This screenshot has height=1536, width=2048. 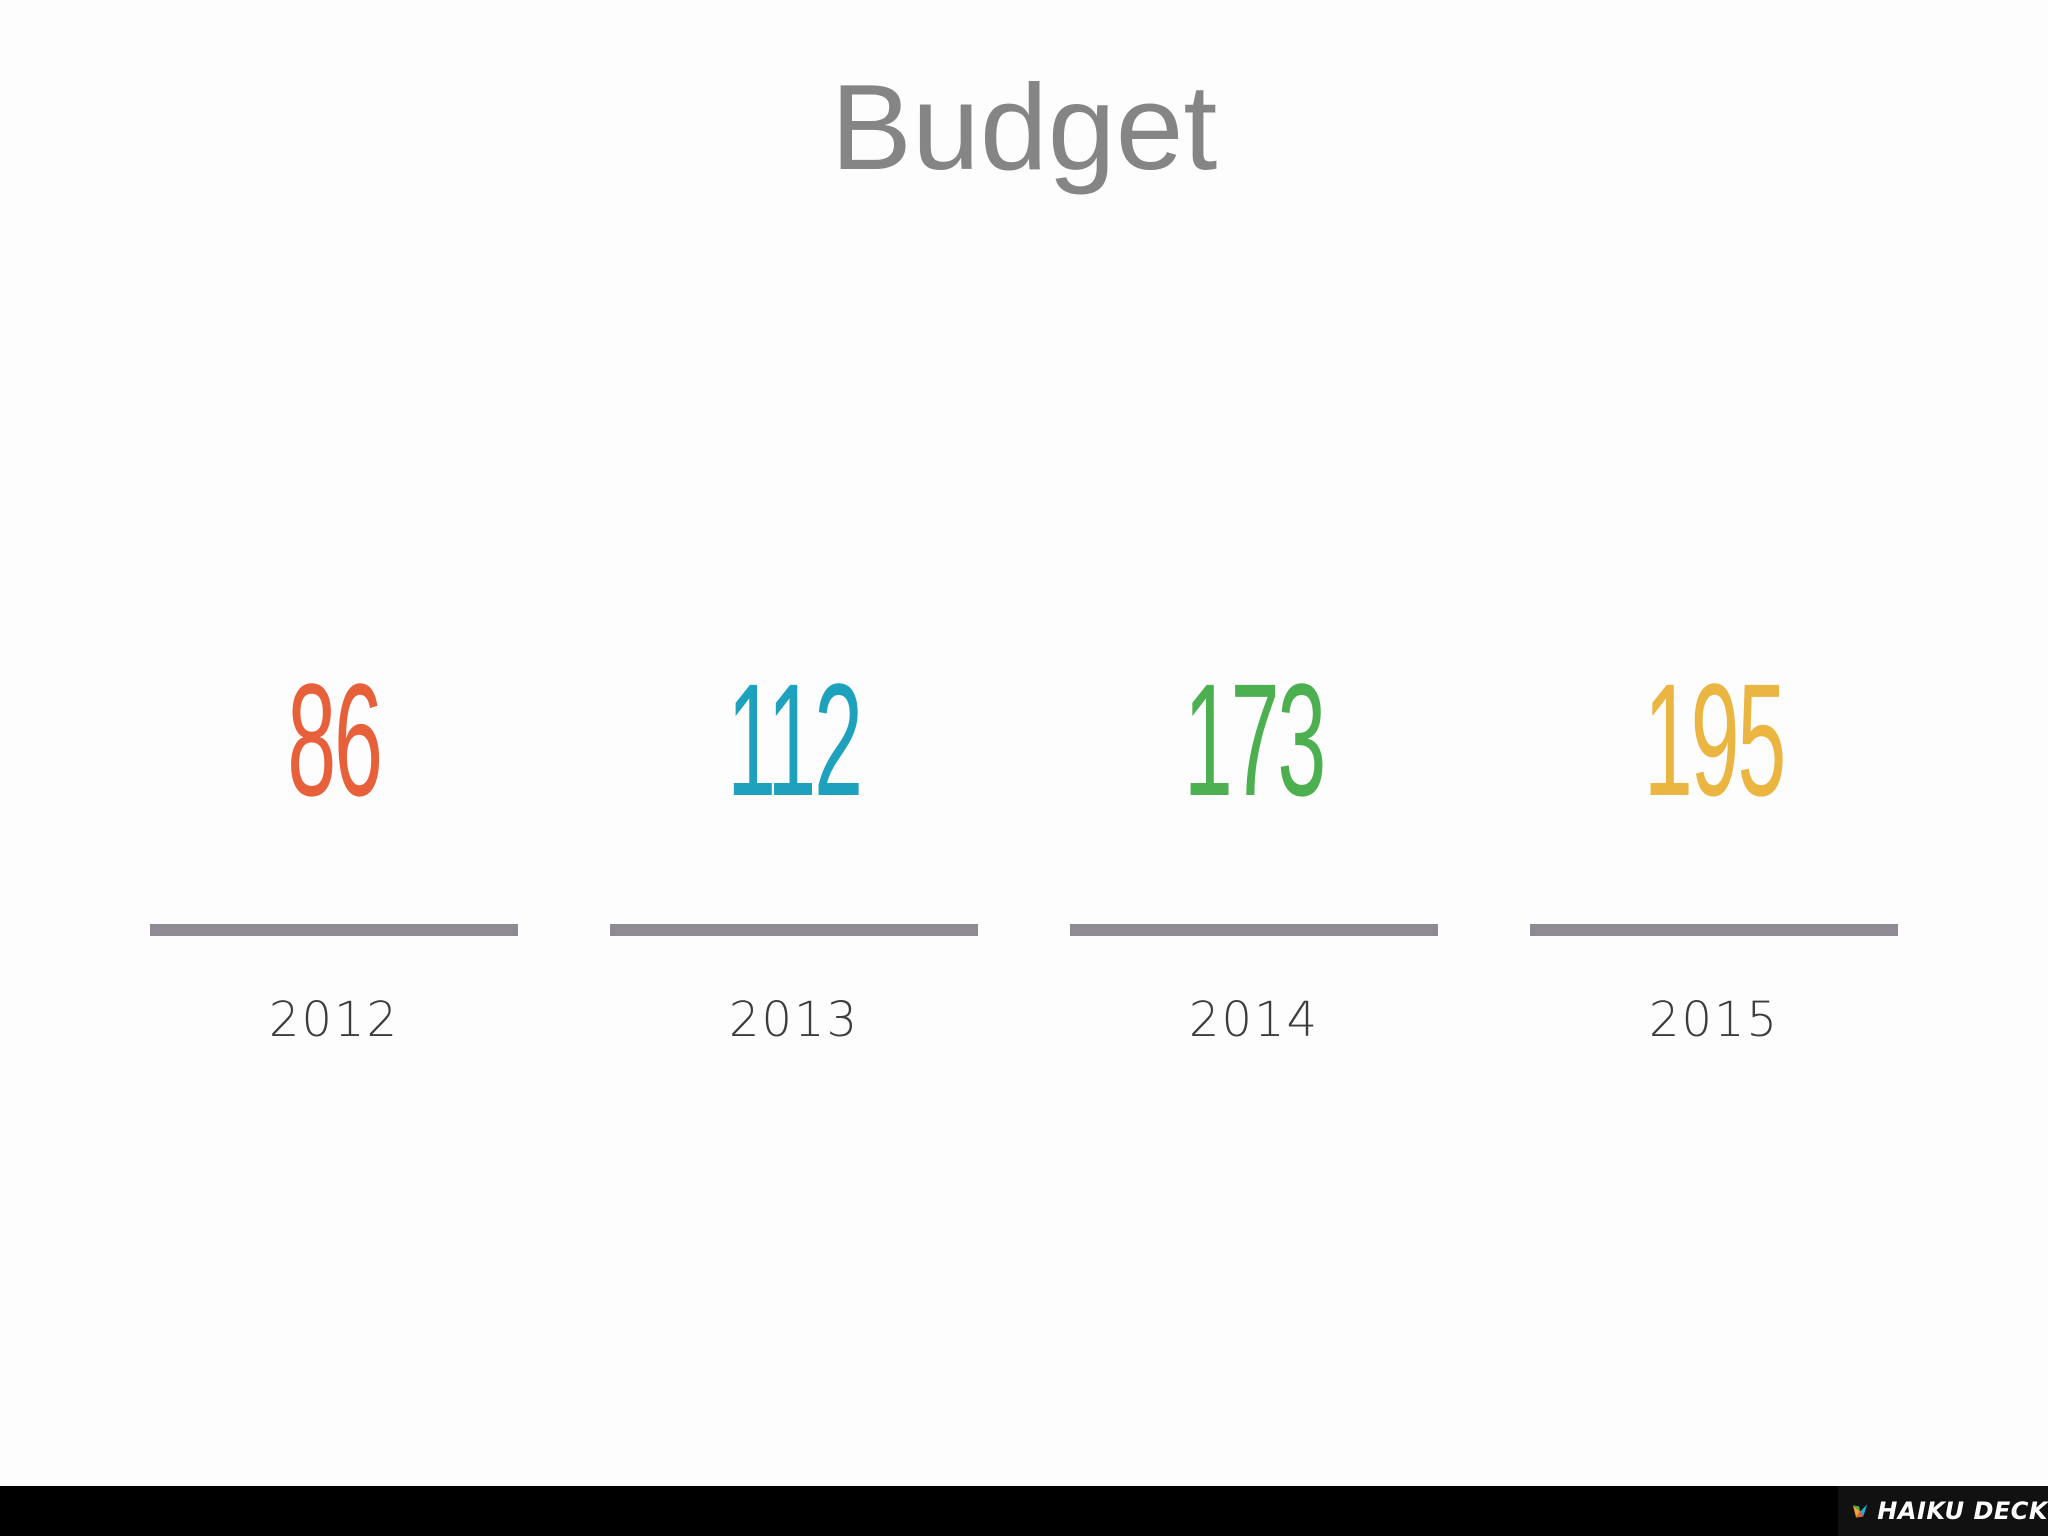 I want to click on stat-2015: 195 2015, so click(x=1714, y=834).